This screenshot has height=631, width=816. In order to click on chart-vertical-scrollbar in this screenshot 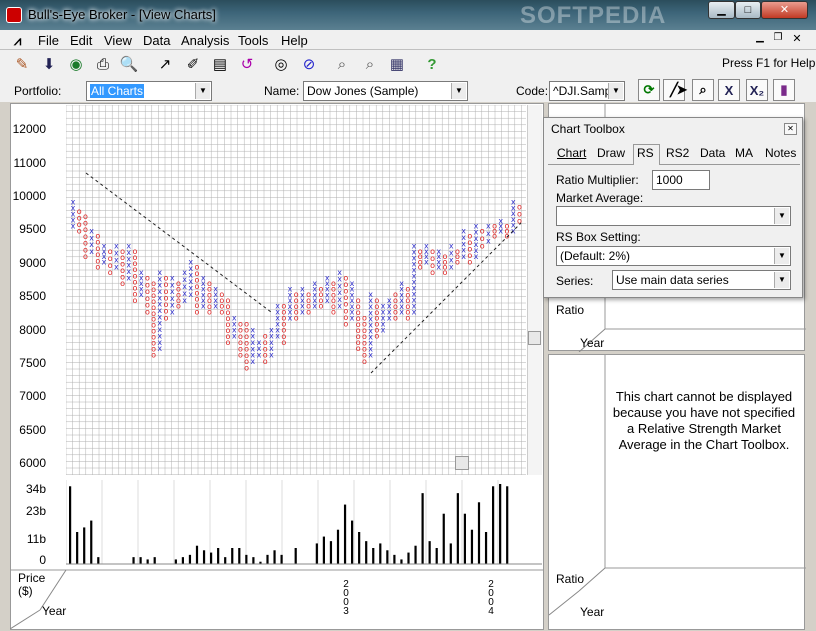, I will do `click(534, 290)`.